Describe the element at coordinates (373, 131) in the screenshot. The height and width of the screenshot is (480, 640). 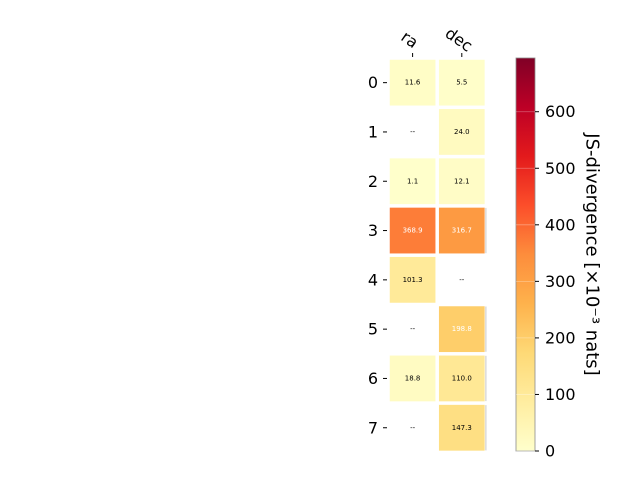
I see `row-tick-label-1: 1` at that location.